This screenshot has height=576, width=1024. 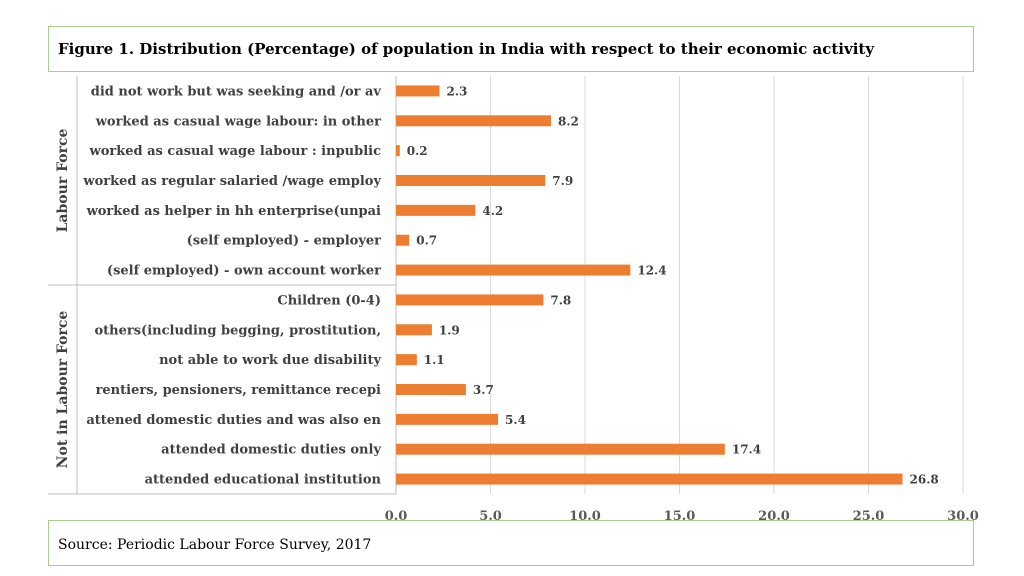 I want to click on category-label: attended educational institution, so click(x=263, y=480).